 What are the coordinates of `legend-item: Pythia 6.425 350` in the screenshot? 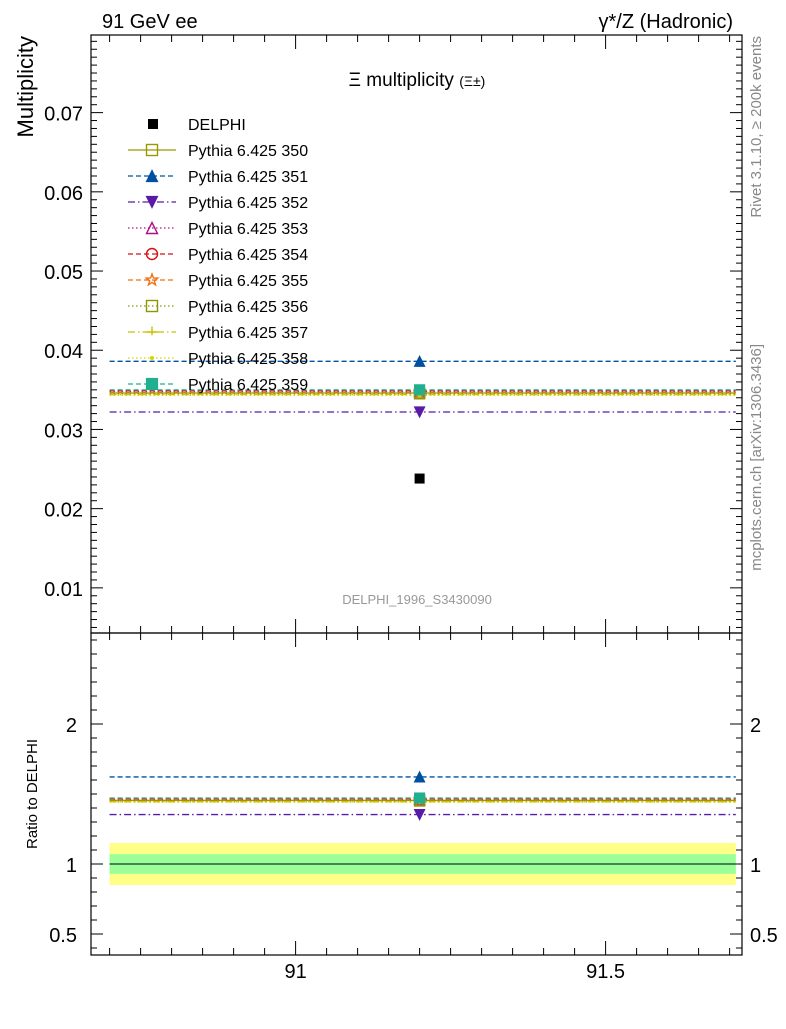 It's located at (218, 151).